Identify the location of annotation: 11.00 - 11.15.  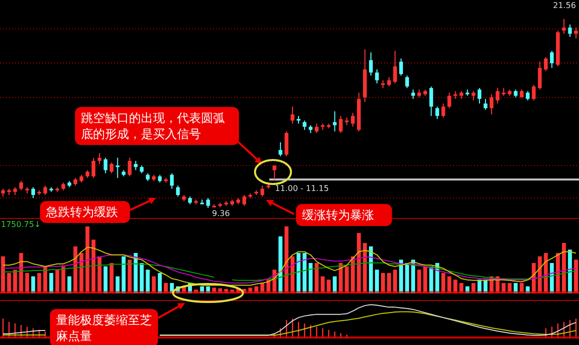
(302, 188).